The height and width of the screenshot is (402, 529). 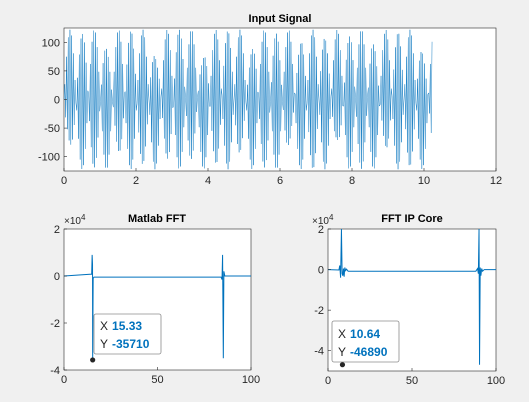 I want to click on exponent-base-fft-ip-core: ×10, so click(x=320, y=221).